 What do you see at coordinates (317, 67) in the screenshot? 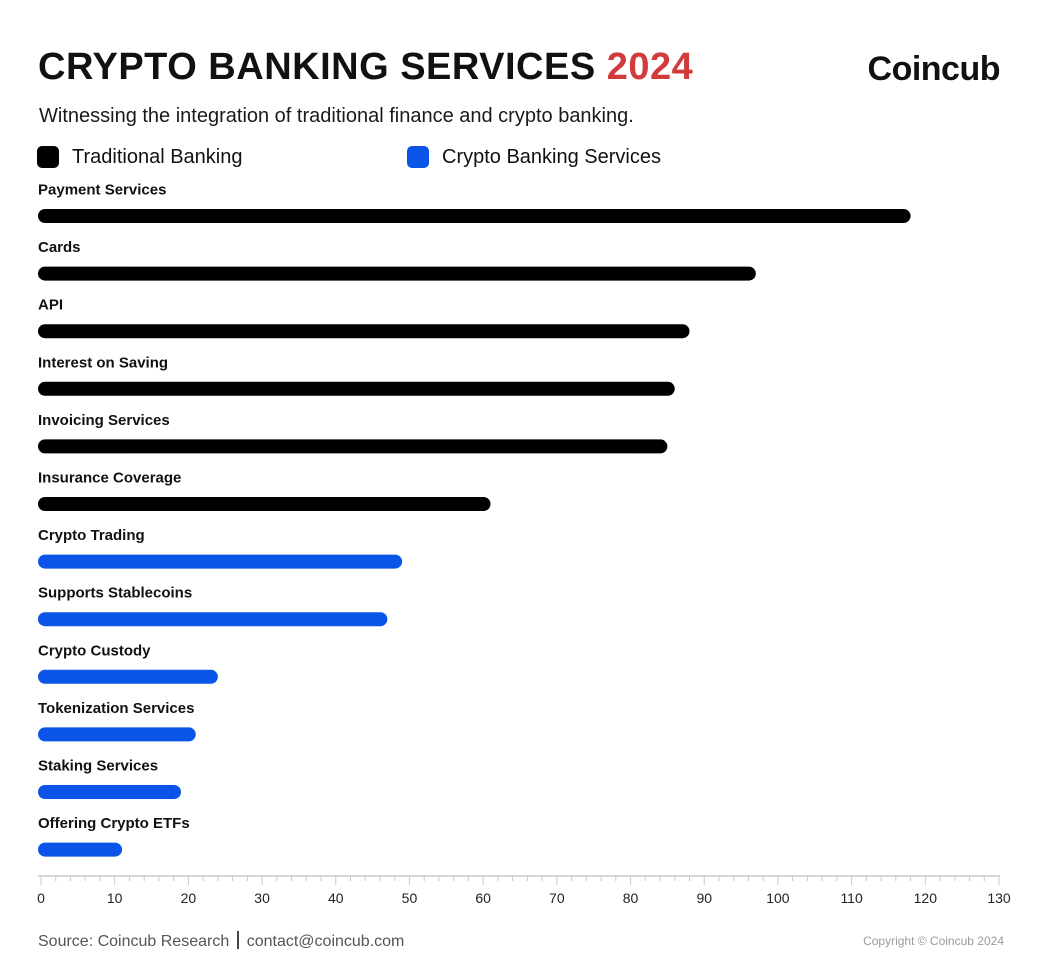
I see `title-main: CRYPTO BANKING SERVICES` at bounding box center [317, 67].